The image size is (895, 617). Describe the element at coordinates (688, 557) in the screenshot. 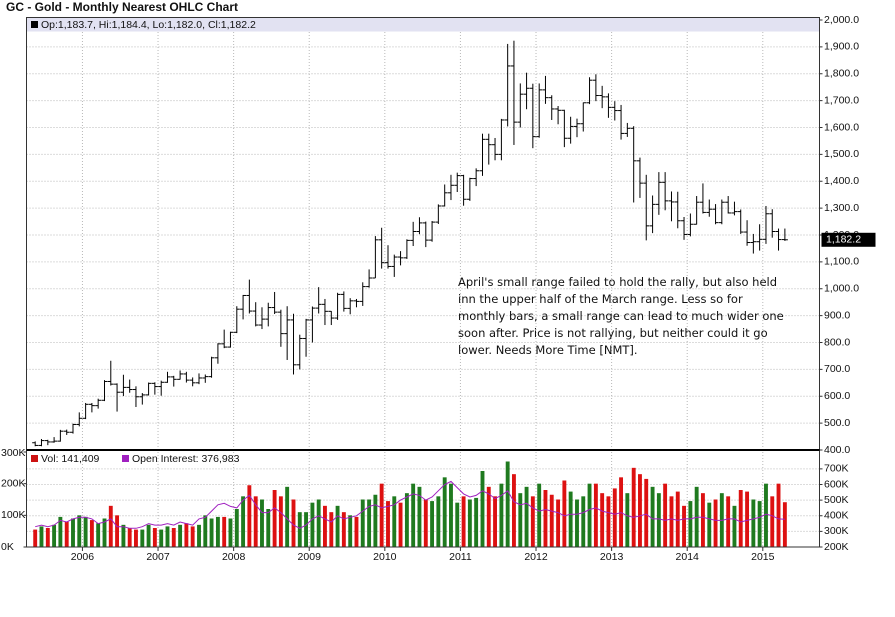

I see `x-tick-label: 2014` at that location.